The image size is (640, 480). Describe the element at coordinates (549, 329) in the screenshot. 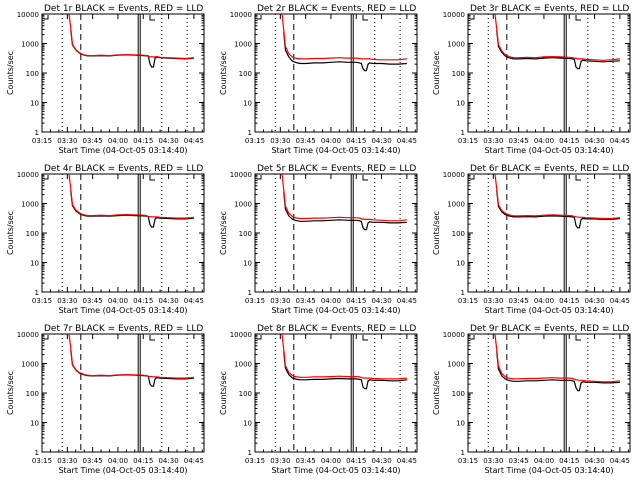

I see `panel-title: Det 9r BLACK = Events, RED = LLD` at that location.